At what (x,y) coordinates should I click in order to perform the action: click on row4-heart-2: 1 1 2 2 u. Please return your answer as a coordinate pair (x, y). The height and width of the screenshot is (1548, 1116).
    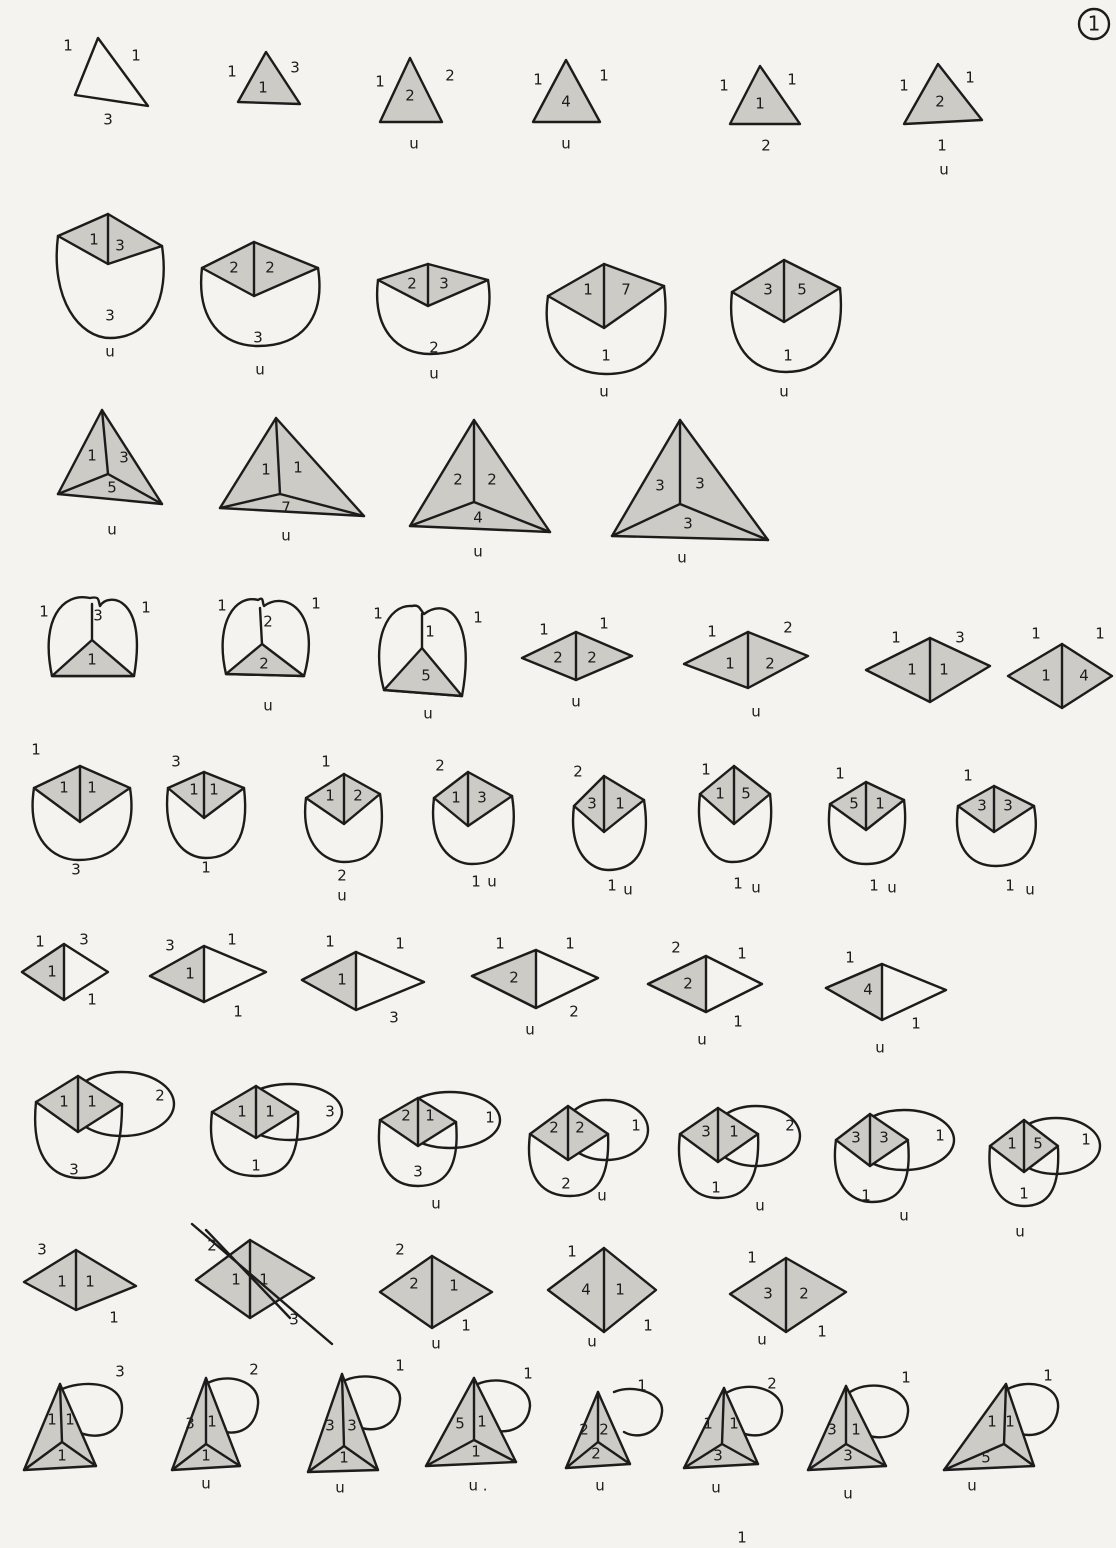
    Looking at the image, I should click on (269, 655).